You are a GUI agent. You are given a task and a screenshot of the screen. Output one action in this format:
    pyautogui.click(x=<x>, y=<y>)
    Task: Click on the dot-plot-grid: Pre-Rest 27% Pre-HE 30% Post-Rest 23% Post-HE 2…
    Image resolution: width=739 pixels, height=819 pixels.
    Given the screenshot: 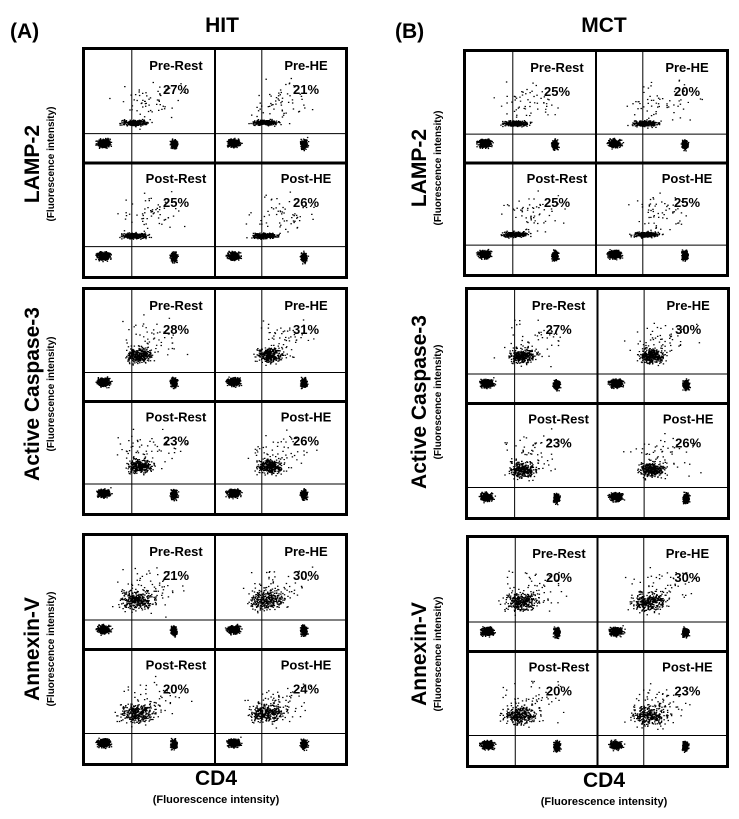 What is the action you would take?
    pyautogui.click(x=597, y=403)
    